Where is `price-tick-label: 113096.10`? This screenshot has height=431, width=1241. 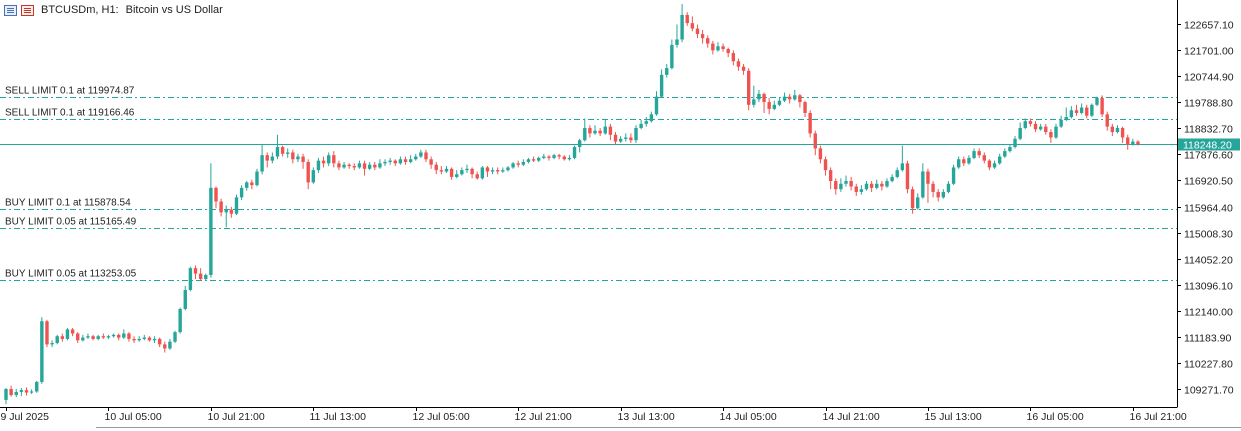 price-tick-label: 113096.10 is located at coordinates (1208, 287).